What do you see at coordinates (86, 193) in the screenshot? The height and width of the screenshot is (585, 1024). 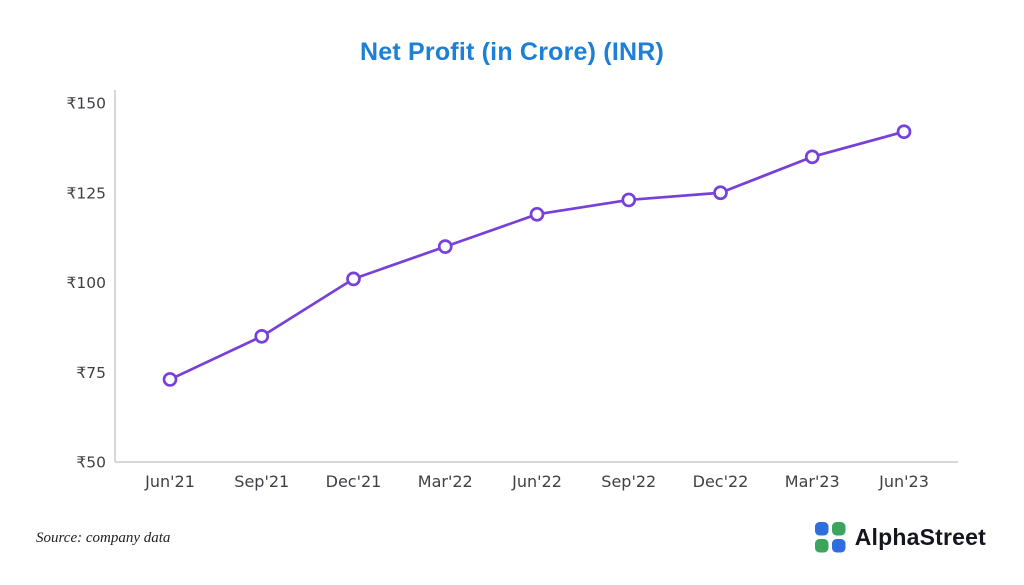 I see `y-tick-label: ₹125` at bounding box center [86, 193].